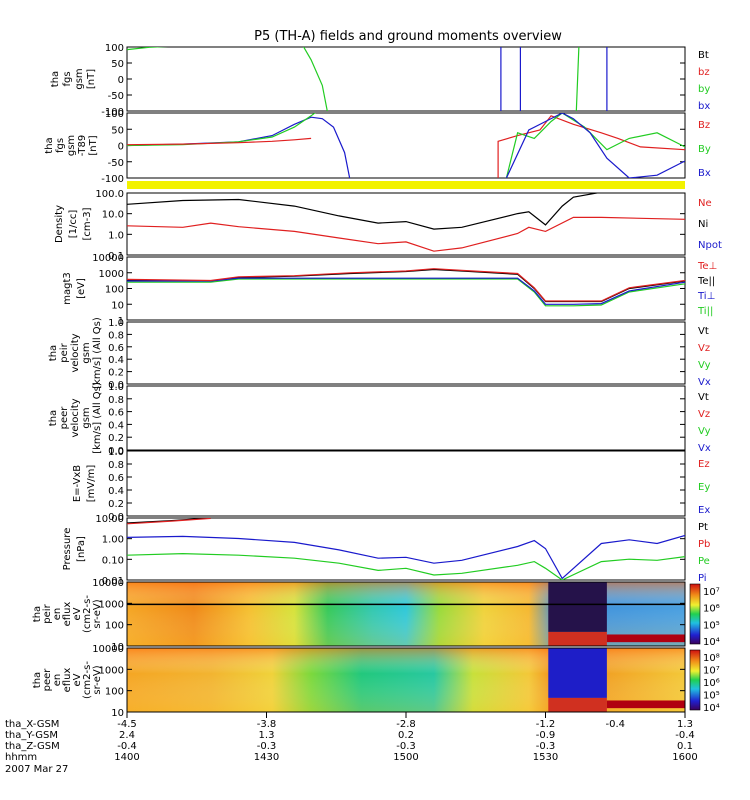 The width and height of the screenshot is (750, 800). What do you see at coordinates (367, 79) in the screenshot?
I see `series-group` at bounding box center [367, 79].